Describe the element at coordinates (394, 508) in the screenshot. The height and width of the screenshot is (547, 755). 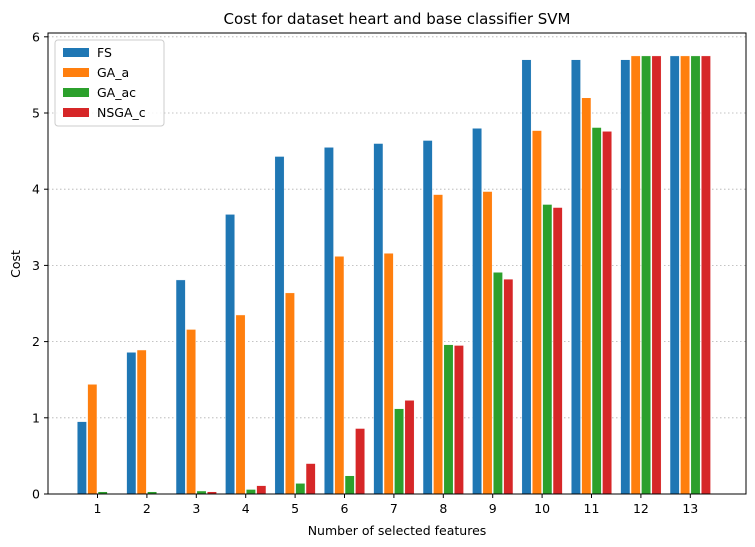
I see `x-tick-label: 7` at that location.